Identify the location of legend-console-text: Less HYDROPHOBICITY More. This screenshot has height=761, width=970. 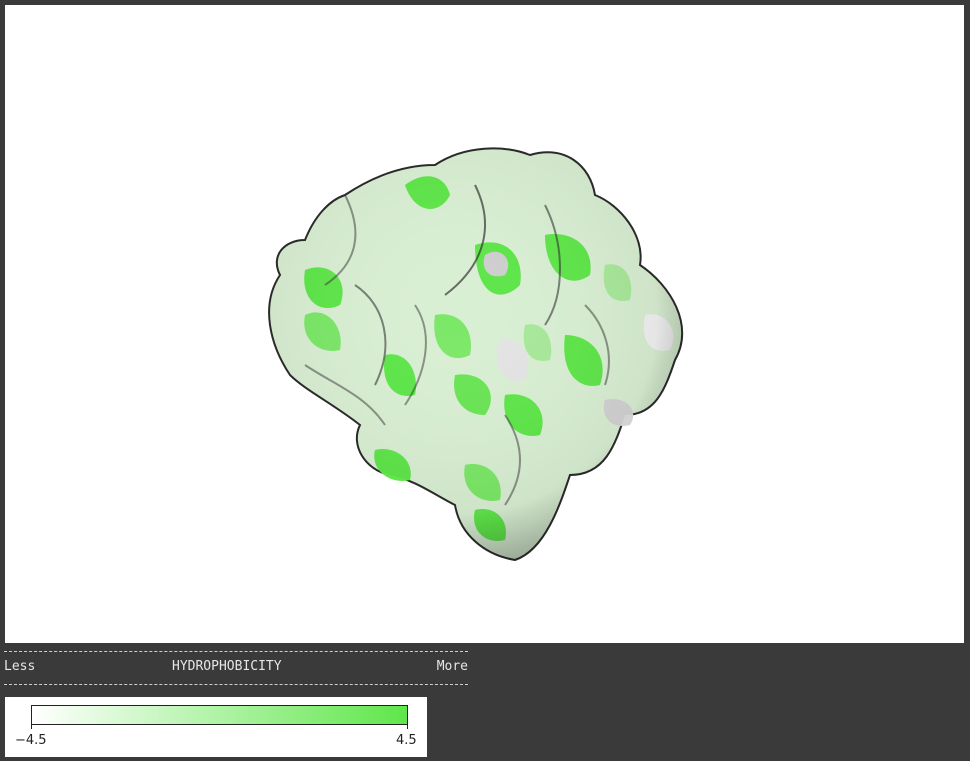
(236, 665).